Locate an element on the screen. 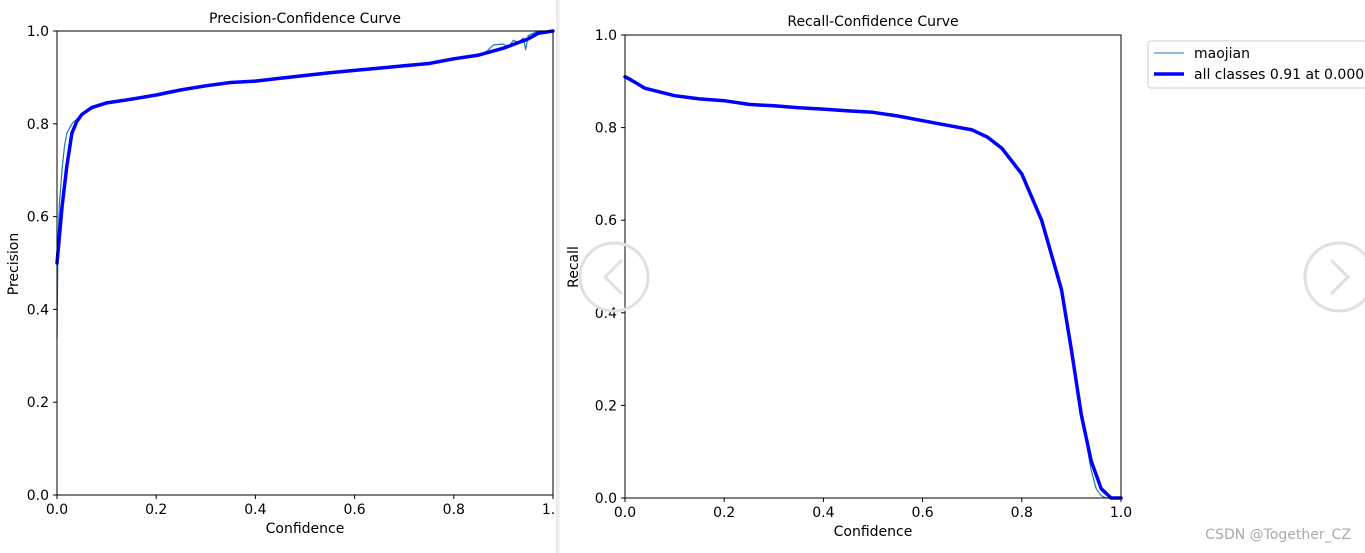  legend-box is located at coordinates (1256, 64).